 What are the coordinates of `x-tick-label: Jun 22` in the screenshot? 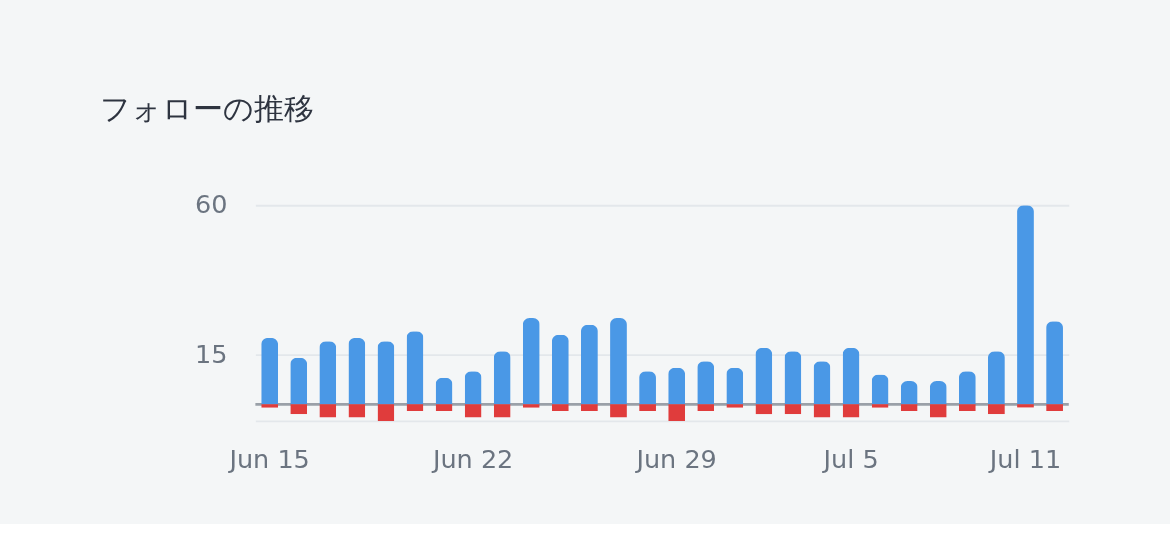 It's located at (472, 458).